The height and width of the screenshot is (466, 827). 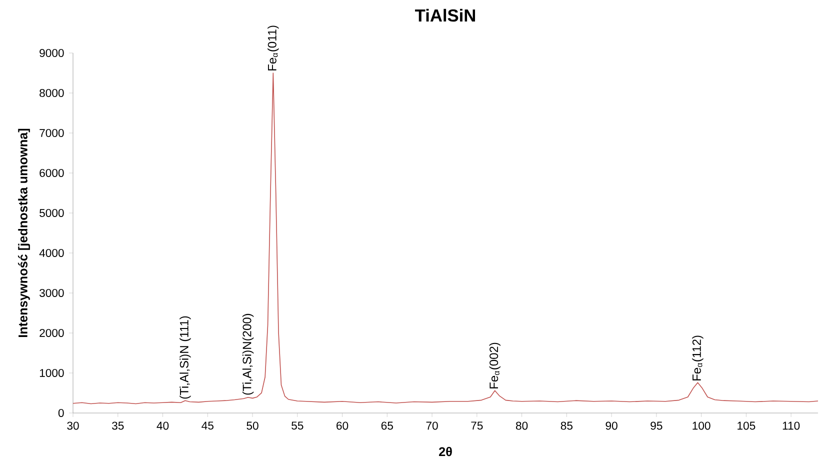 What do you see at coordinates (52, 212) in the screenshot?
I see `y-tick-label: 5000` at bounding box center [52, 212].